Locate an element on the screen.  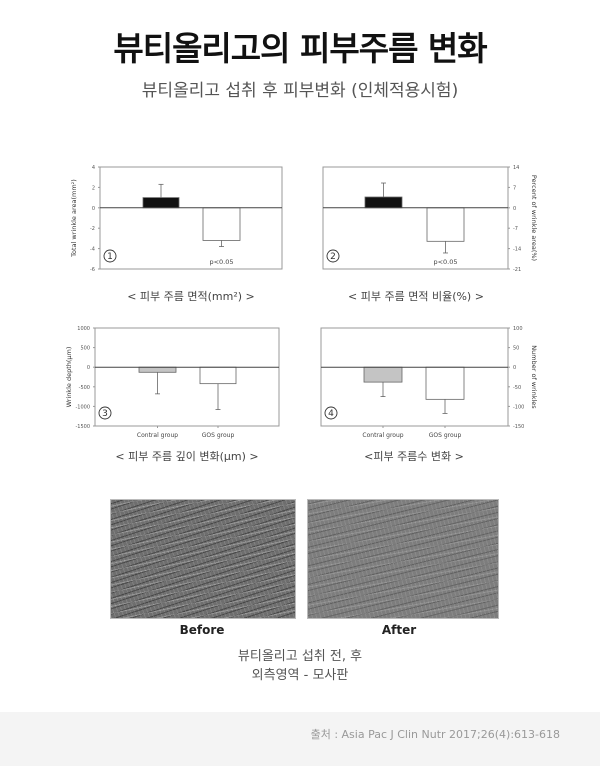
chart-4-frame is located at coordinates (414, 377).